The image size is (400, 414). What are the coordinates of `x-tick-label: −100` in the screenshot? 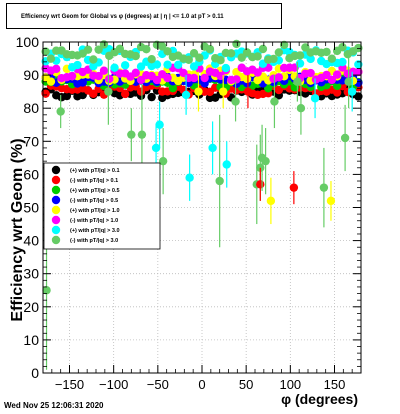 It's located at (113, 384).